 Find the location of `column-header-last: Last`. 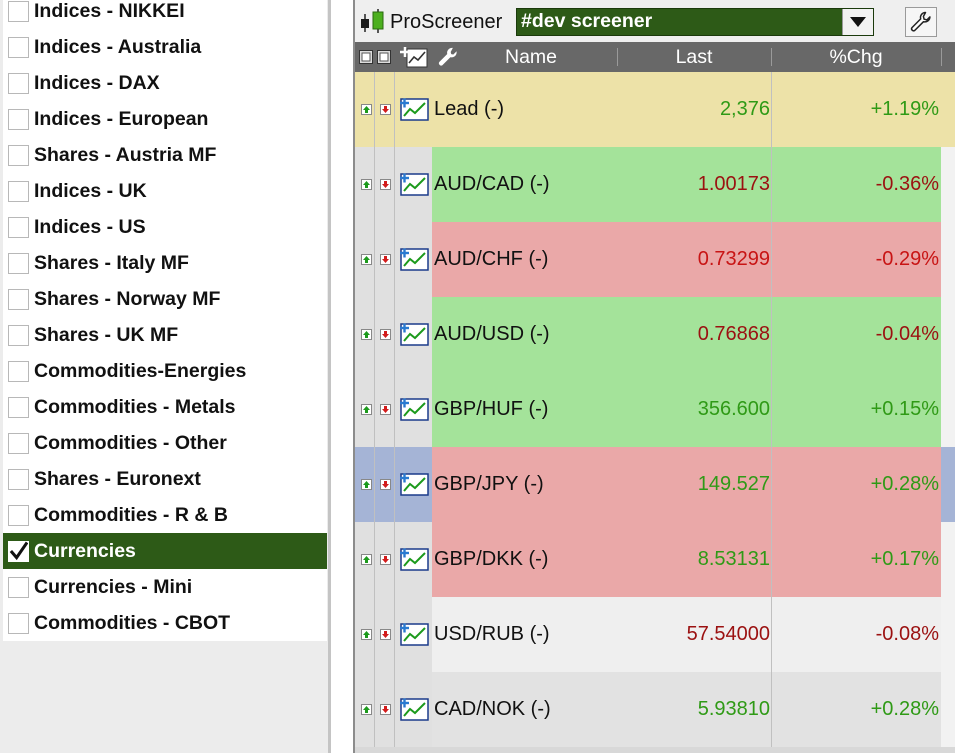

column-header-last: Last is located at coordinates (694, 56).